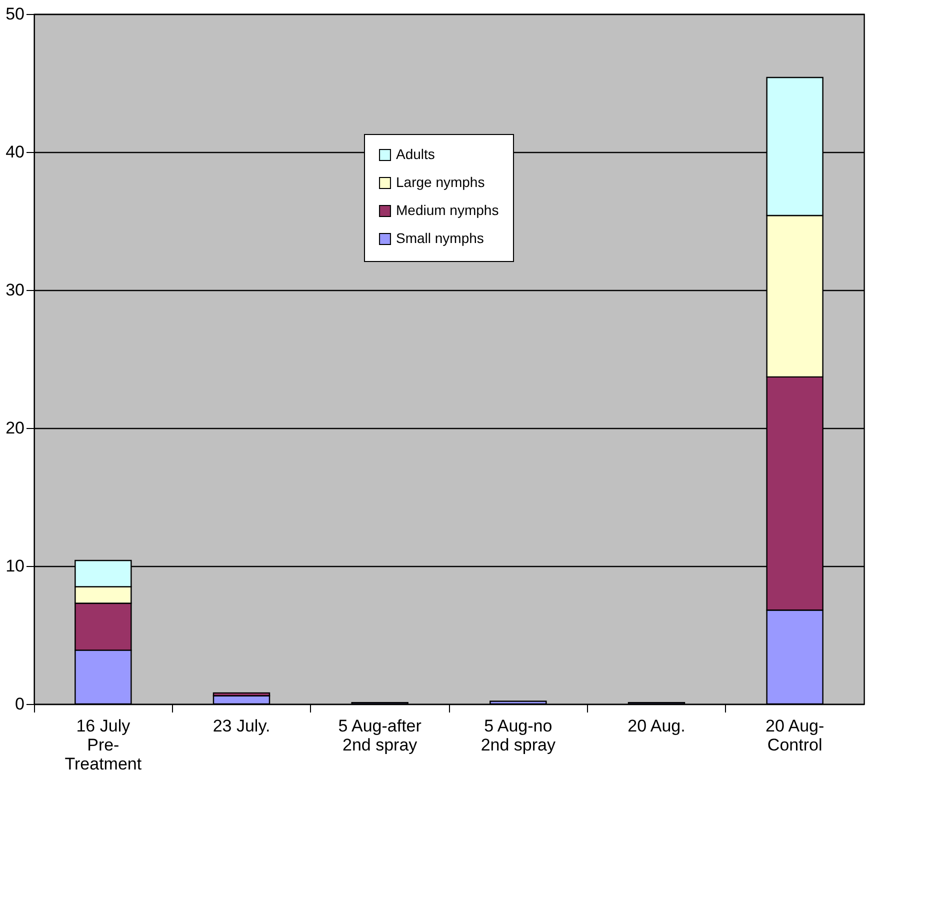 The image size is (939, 912). What do you see at coordinates (657, 726) in the screenshot?
I see `x-tick-label: 20 Aug.` at bounding box center [657, 726].